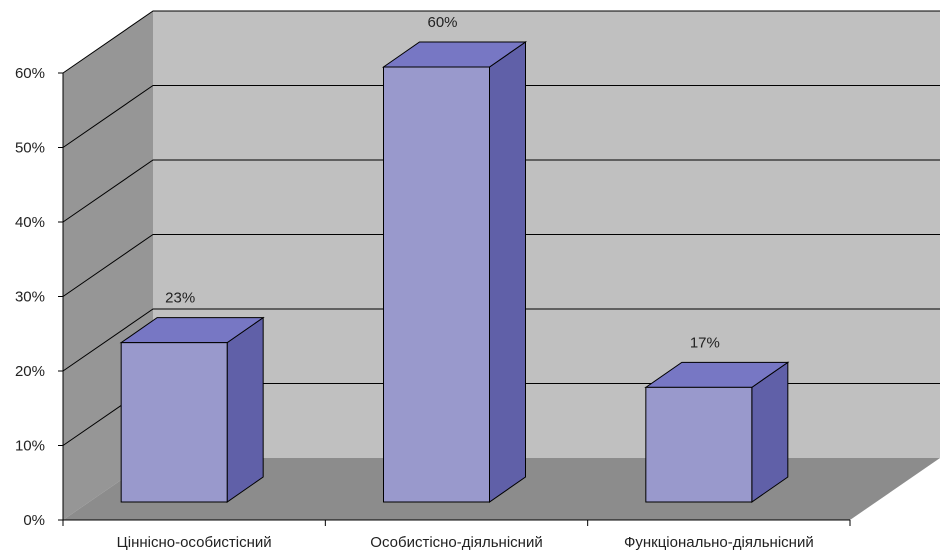 The width and height of the screenshot is (940, 551). Describe the element at coordinates (456, 523) in the screenshot. I see `x-axis-ticks` at that location.